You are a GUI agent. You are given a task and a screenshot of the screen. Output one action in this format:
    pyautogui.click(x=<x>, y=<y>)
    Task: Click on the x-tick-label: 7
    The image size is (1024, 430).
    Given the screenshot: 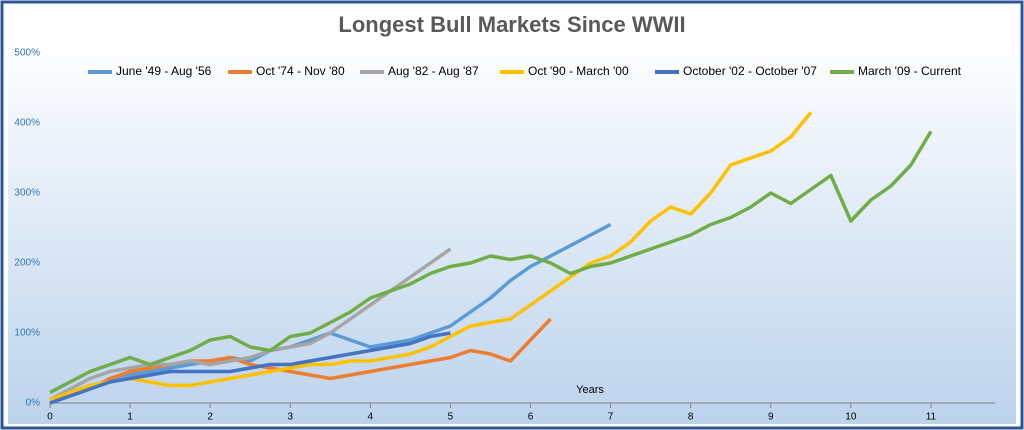 What is the action you would take?
    pyautogui.click(x=611, y=417)
    